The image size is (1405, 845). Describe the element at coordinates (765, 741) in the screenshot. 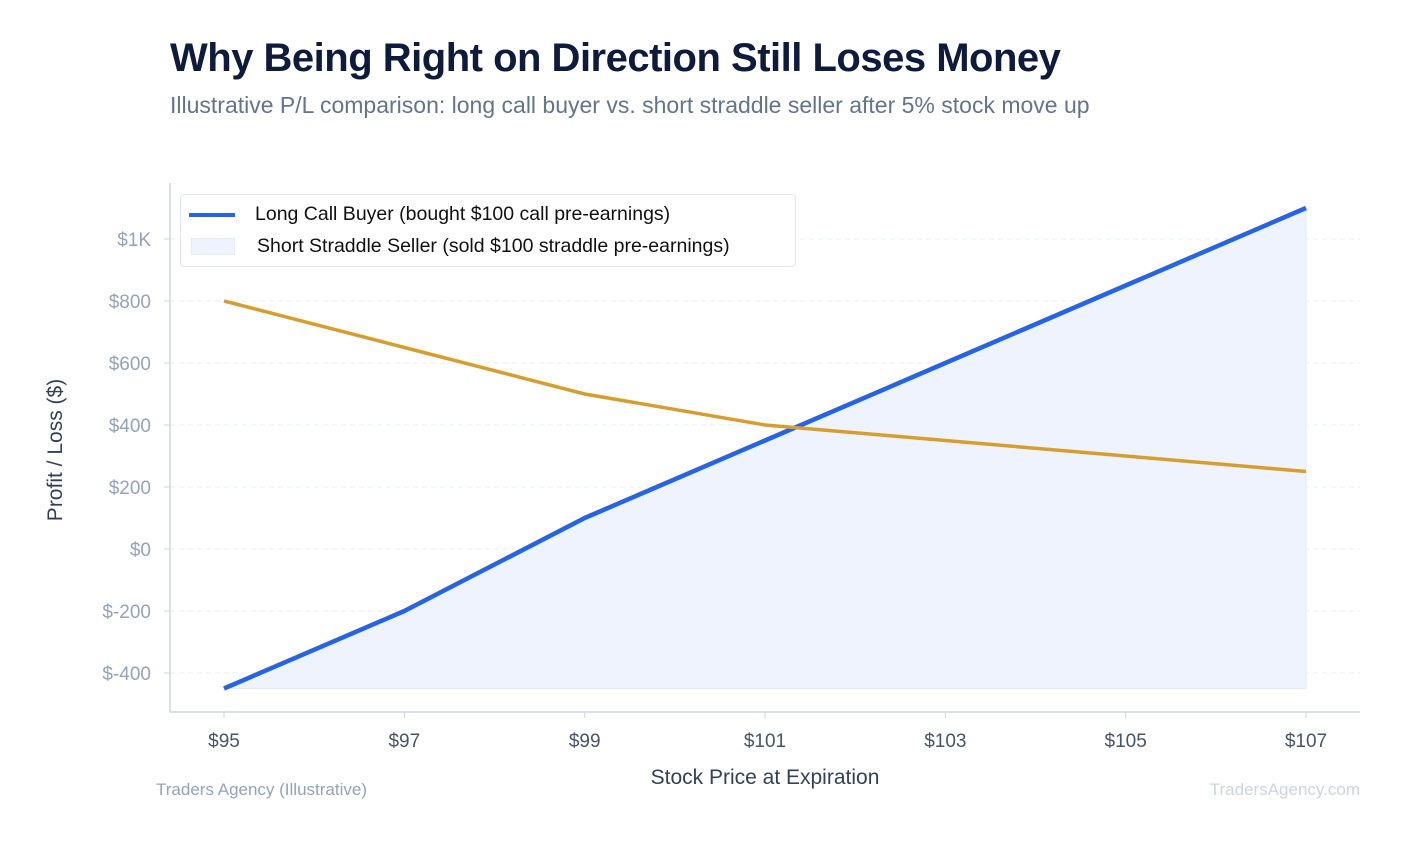

I see `x-tick-label: $101` at that location.